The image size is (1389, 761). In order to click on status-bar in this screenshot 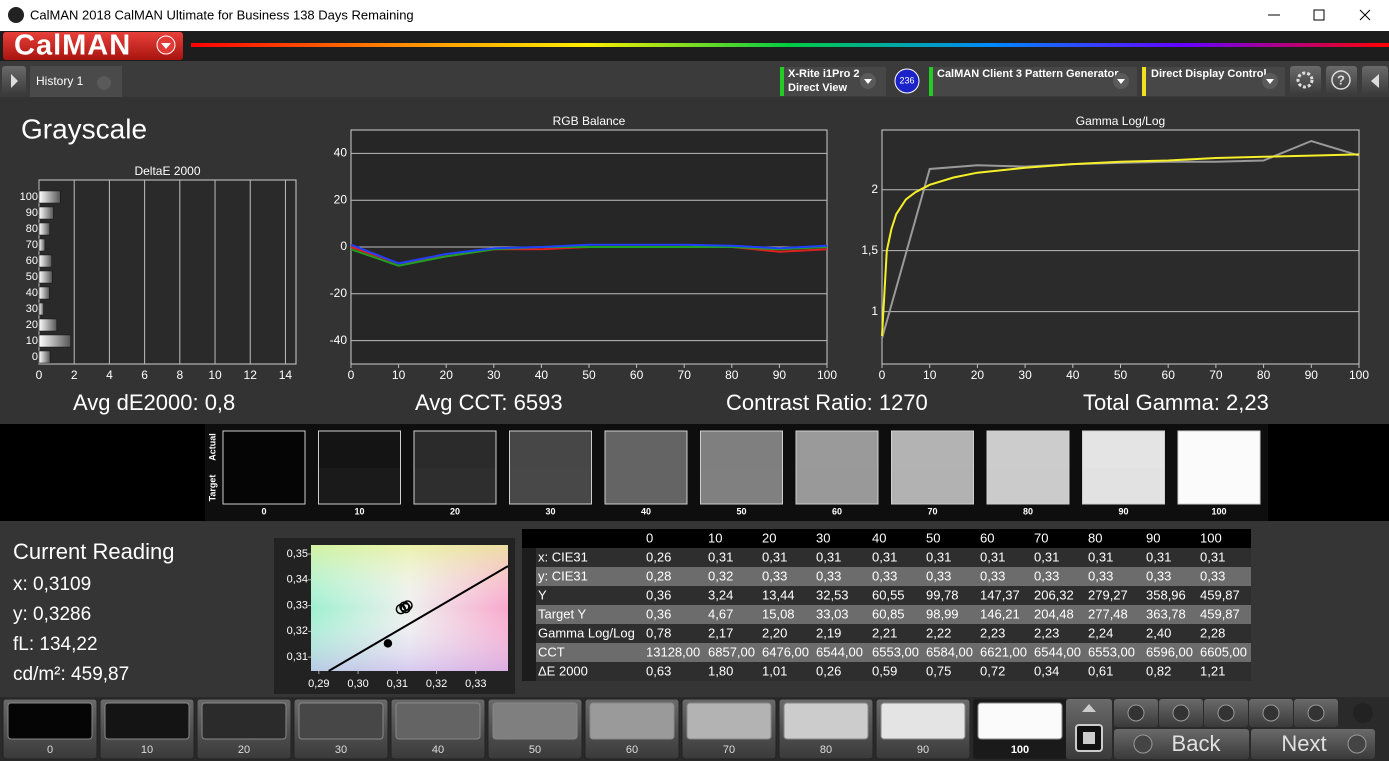, I will do `click(1144, 81)`.